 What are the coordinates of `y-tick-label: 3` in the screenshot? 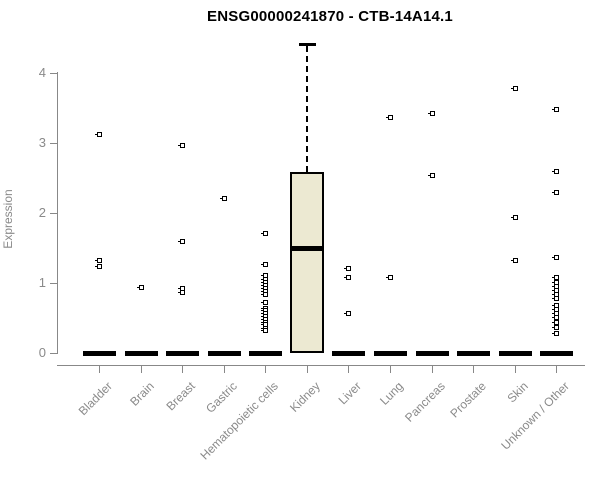 It's located at (42, 142).